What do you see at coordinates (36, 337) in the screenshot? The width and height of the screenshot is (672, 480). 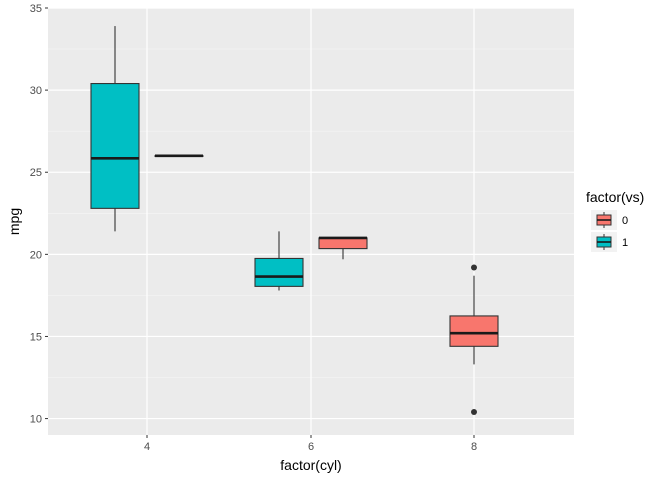 I see `y-tick-label: 15` at bounding box center [36, 337].